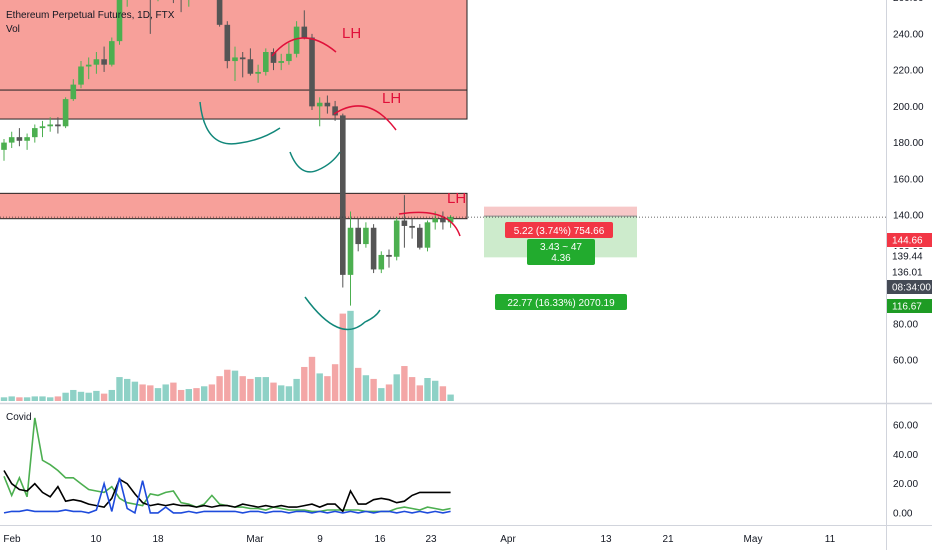 The height and width of the screenshot is (555, 932). Describe the element at coordinates (606, 539) in the screenshot. I see `time-tick-label: 13` at that location.